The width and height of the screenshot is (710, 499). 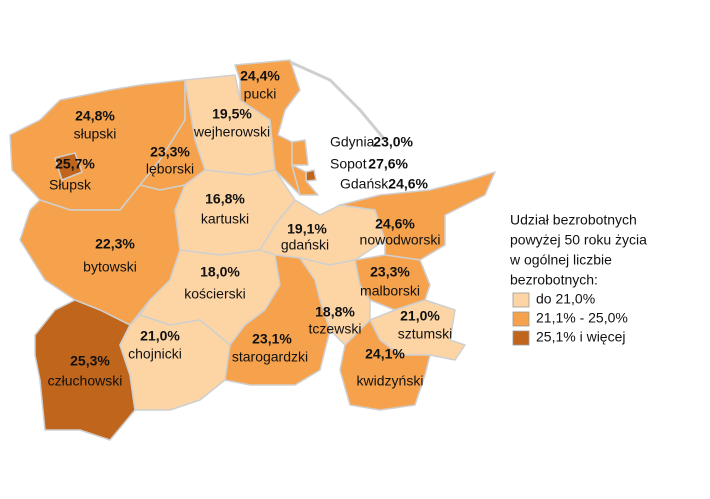 What do you see at coordinates (578, 240) in the screenshot?
I see `legend-title: powyżej 50 roku życia` at bounding box center [578, 240].